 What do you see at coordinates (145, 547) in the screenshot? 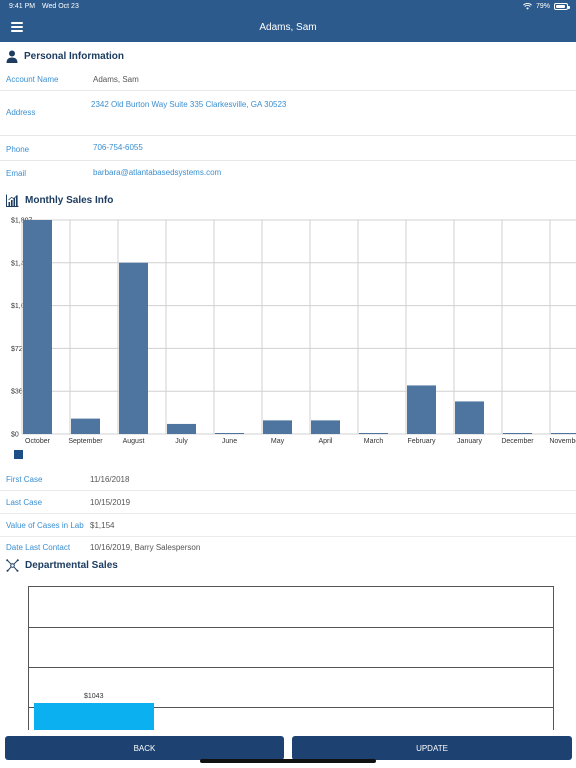
I see `last-contact-value: 10/16/2019, Barry Salesperson` at bounding box center [145, 547].